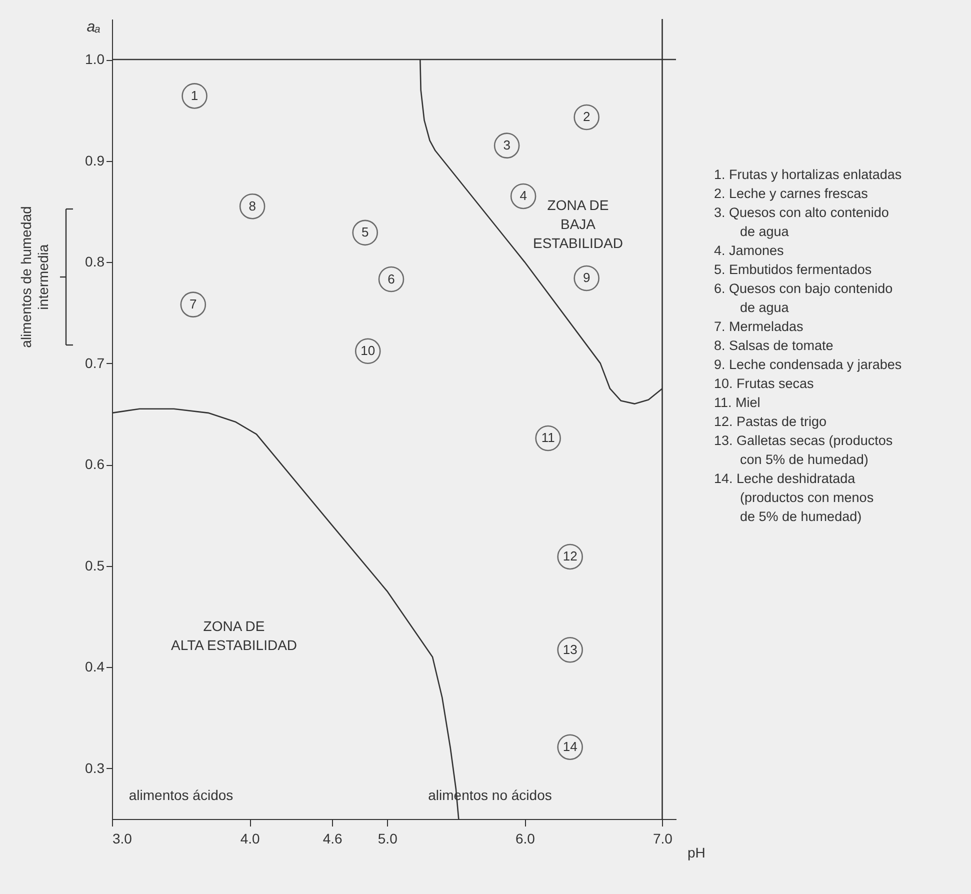 Image resolution: width=971 pixels, height=894 pixels. Describe the element at coordinates (95, 565) in the screenshot. I see `y-tick-label: 0.5` at that location.